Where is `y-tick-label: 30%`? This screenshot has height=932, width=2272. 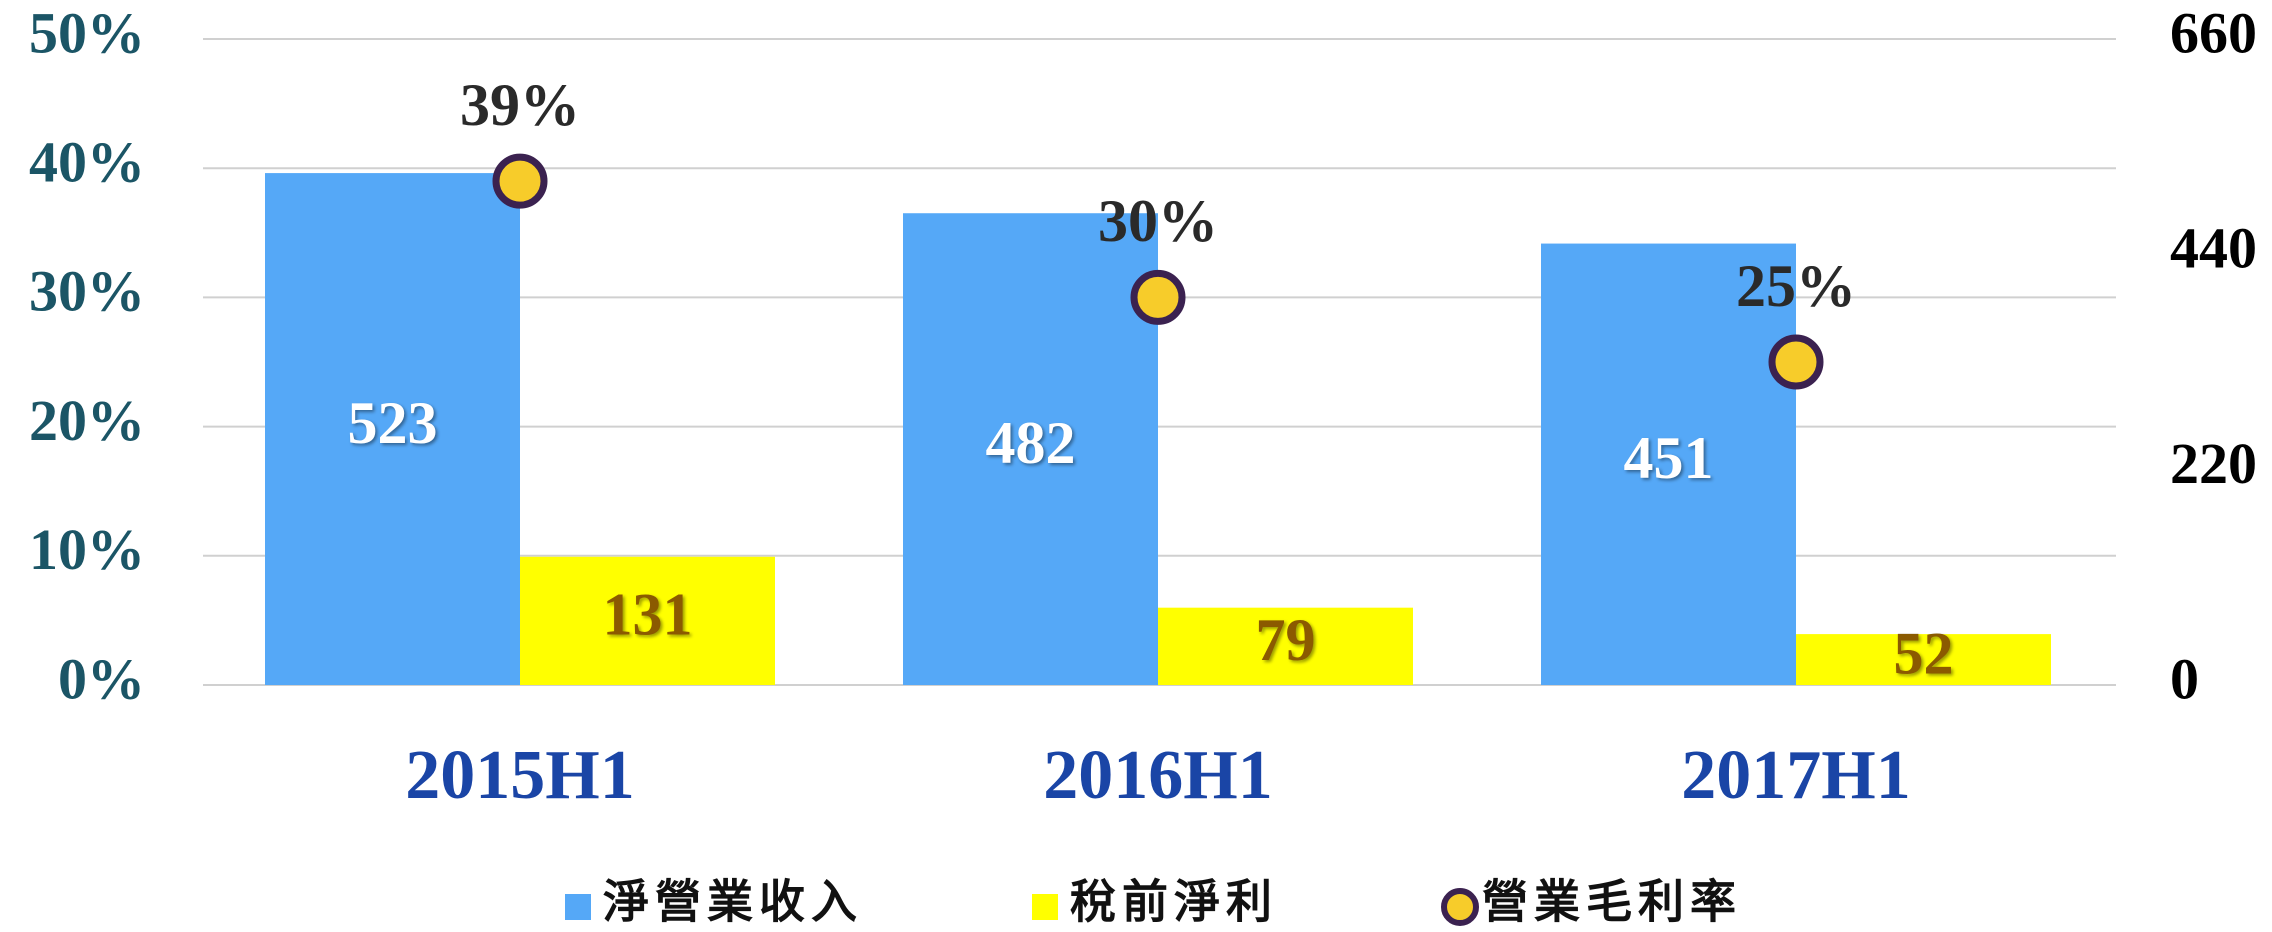 y-tick-label: 30% is located at coordinates (87, 291).